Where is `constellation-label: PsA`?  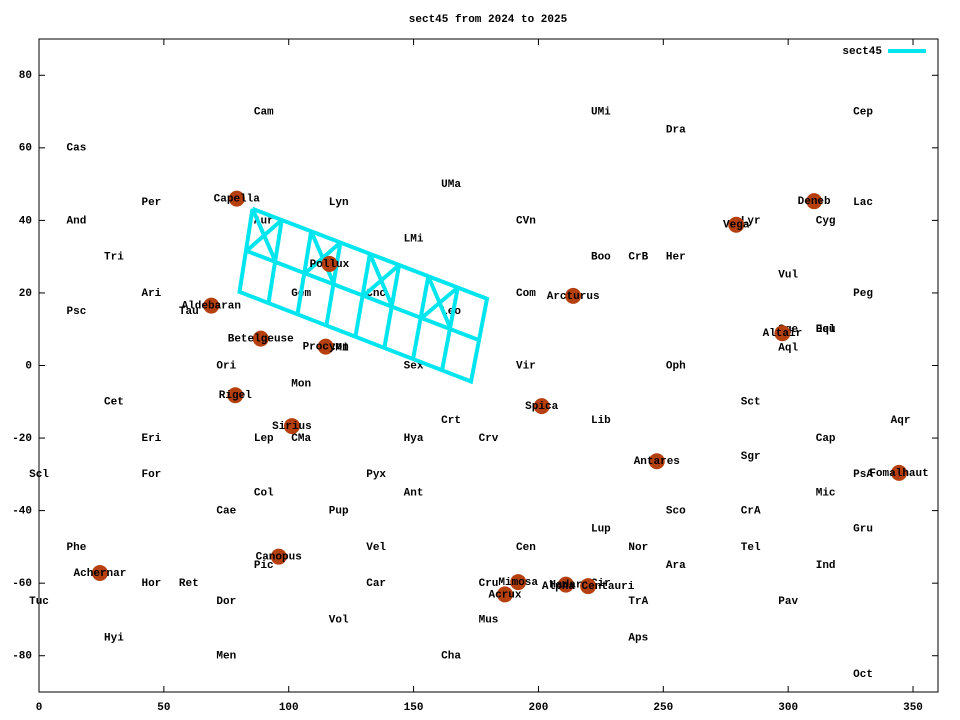 constellation-label: PsA is located at coordinates (863, 475).